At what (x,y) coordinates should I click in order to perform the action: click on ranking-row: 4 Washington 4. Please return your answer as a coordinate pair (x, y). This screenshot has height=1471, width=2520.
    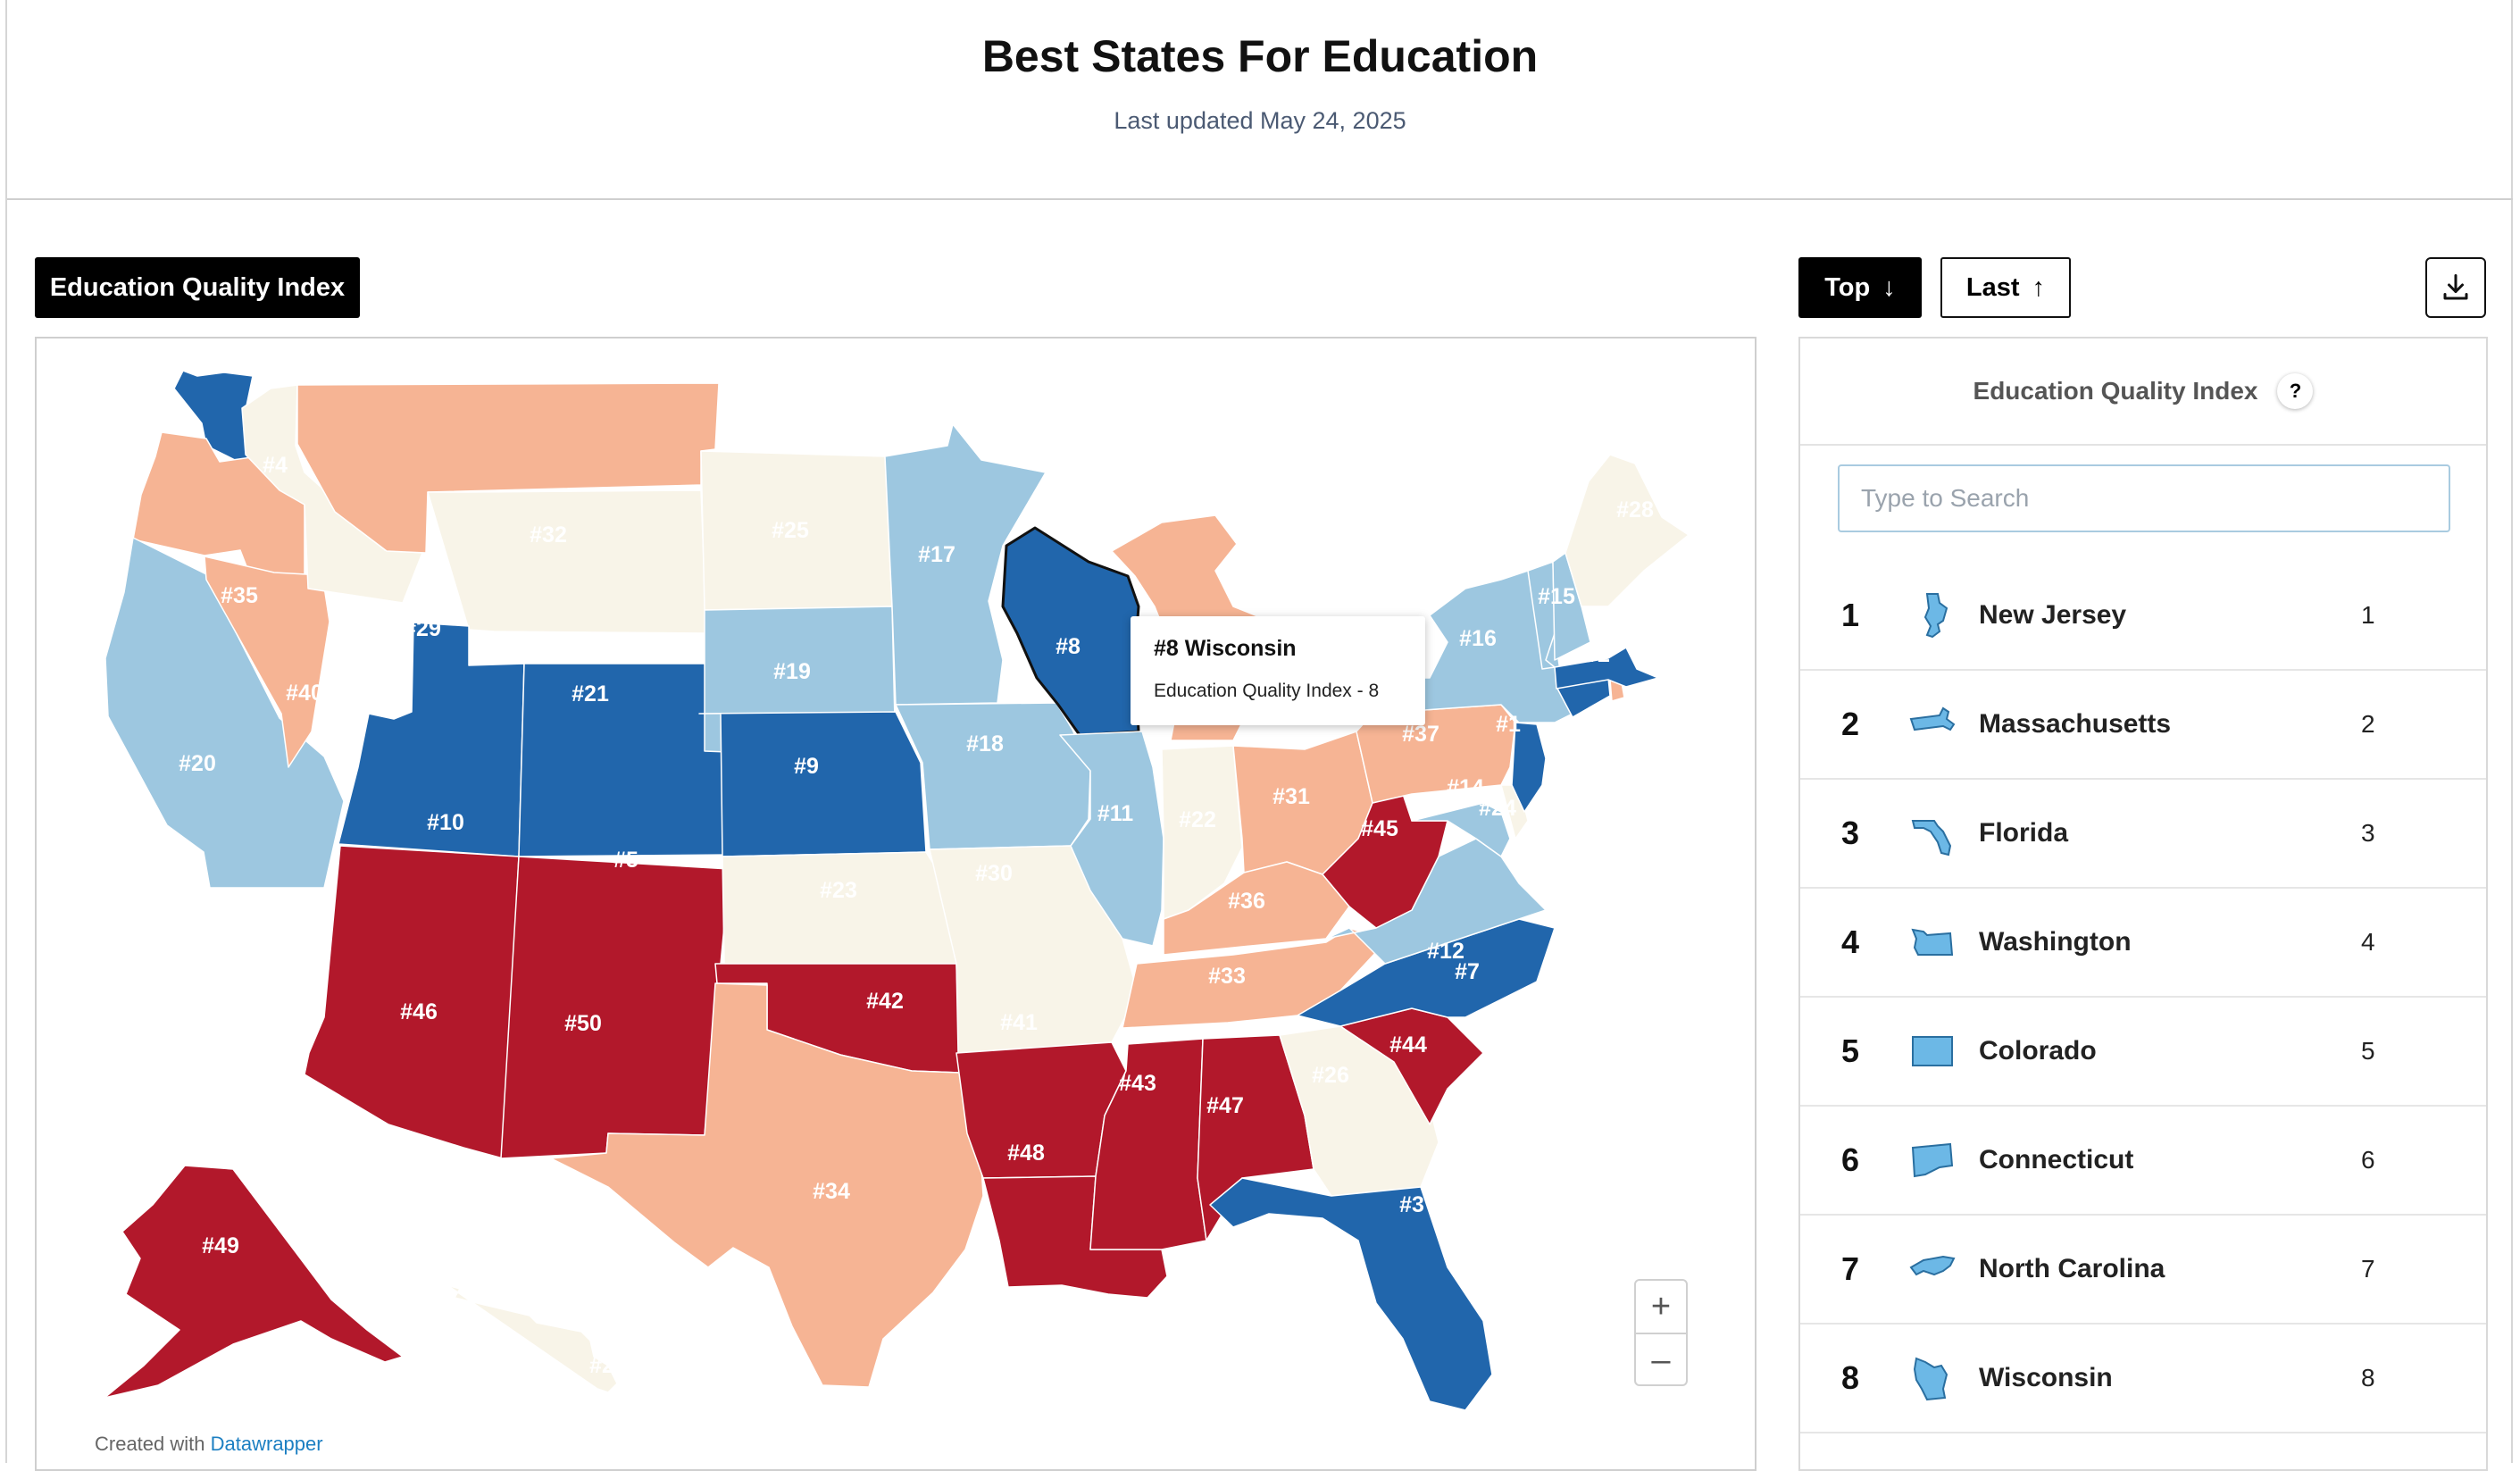
    Looking at the image, I should click on (2143, 943).